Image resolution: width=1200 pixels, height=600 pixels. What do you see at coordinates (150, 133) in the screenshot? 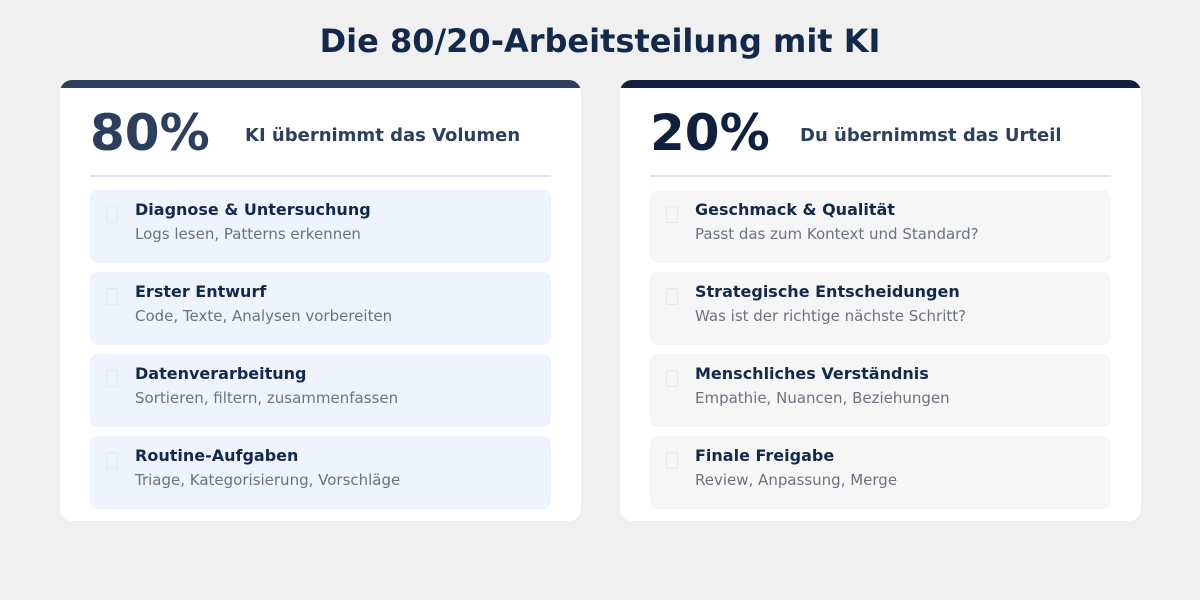
I see `percent: 80%` at bounding box center [150, 133].